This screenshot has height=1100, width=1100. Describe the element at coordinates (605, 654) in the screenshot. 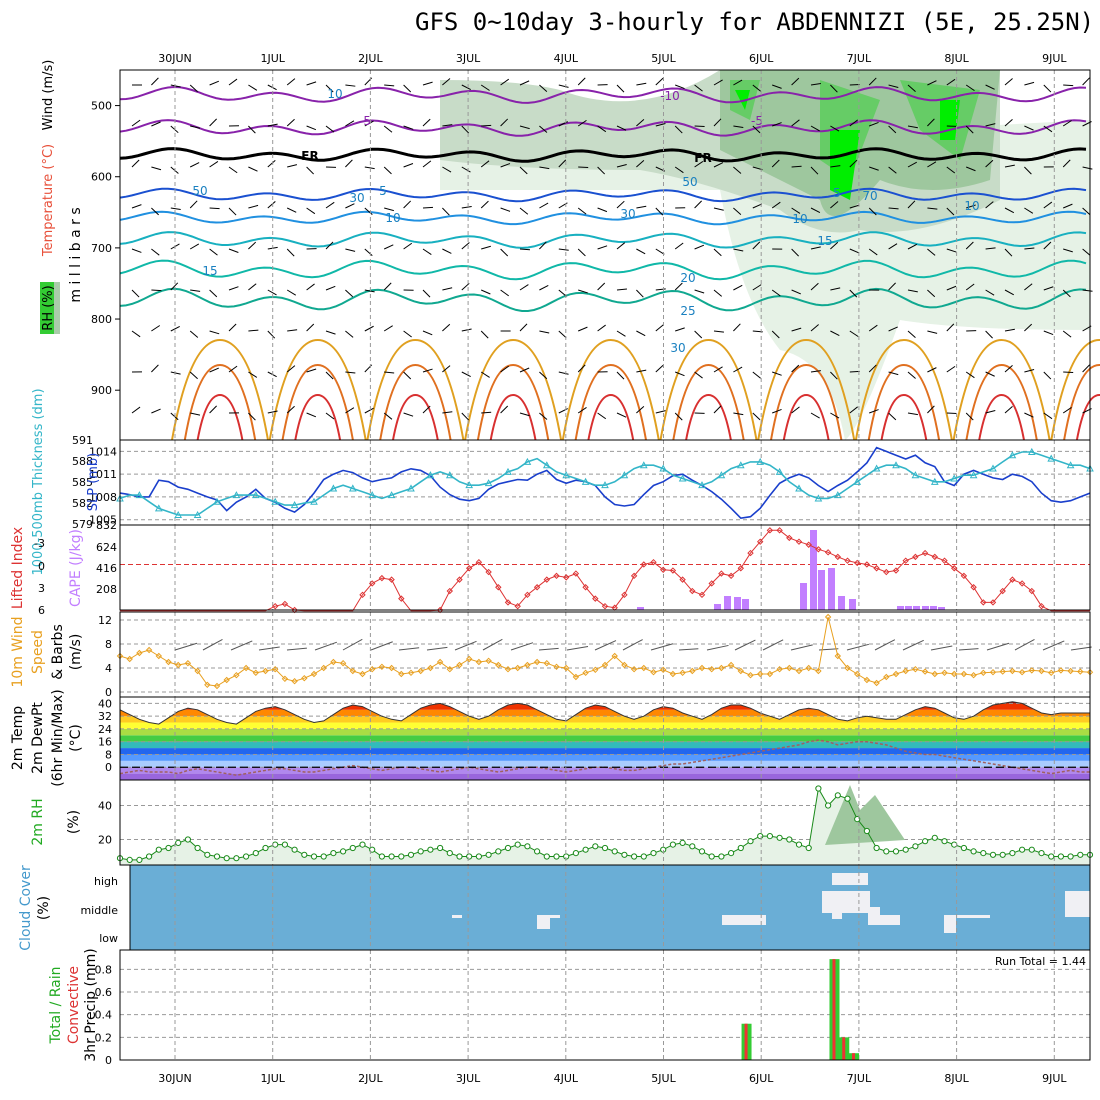

I see `panel-10m-wind` at that location.